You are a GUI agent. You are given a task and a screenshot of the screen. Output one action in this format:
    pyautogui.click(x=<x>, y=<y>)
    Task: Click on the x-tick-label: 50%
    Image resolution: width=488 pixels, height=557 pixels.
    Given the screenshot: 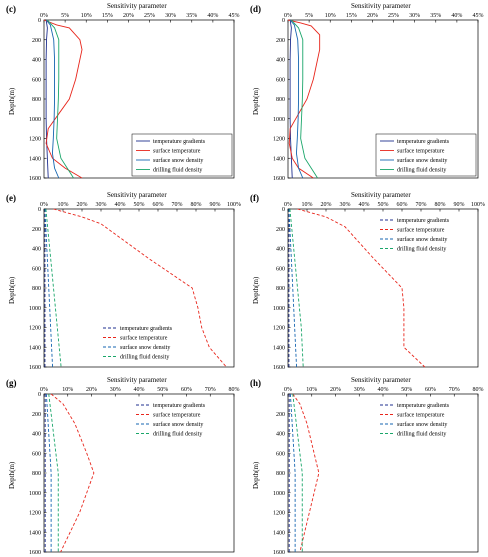 What is the action you would take?
    pyautogui.click(x=139, y=205)
    